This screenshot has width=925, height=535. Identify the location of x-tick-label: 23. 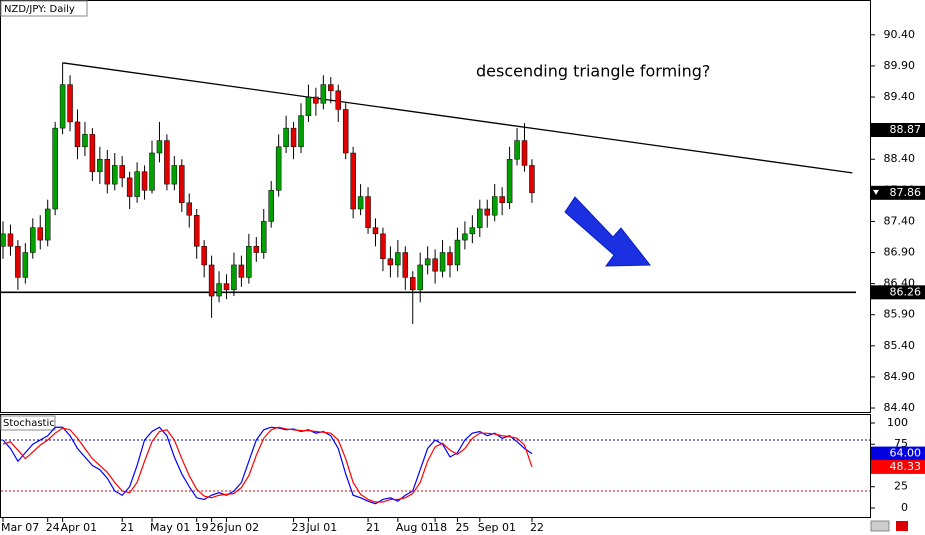
(299, 527).